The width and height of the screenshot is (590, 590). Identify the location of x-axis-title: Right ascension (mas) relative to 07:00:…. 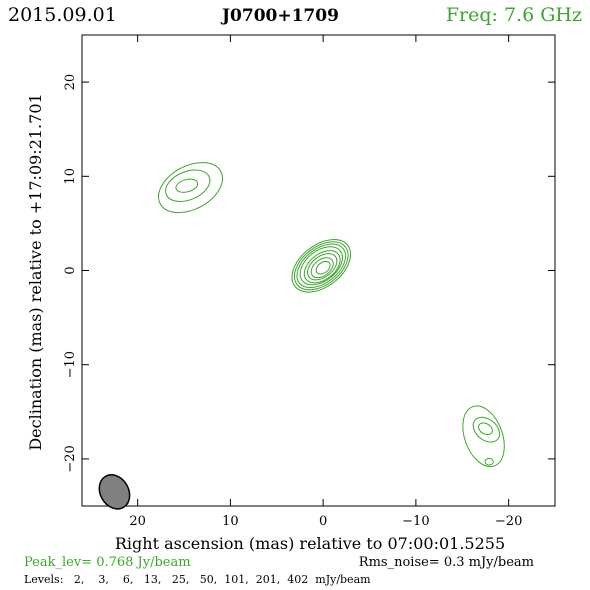
(310, 543).